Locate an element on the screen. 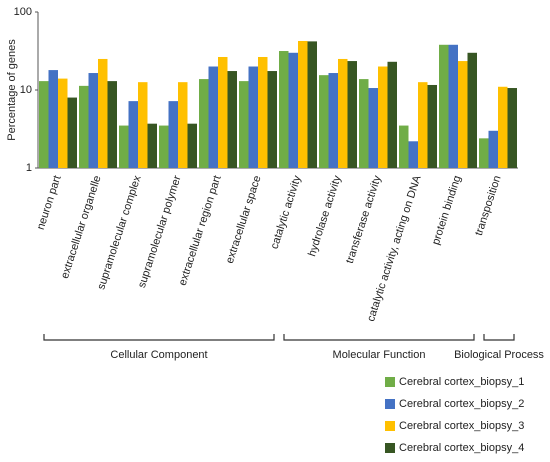 The image size is (550, 462). x-tick-label: supramolecular complex is located at coordinates (119, 233).